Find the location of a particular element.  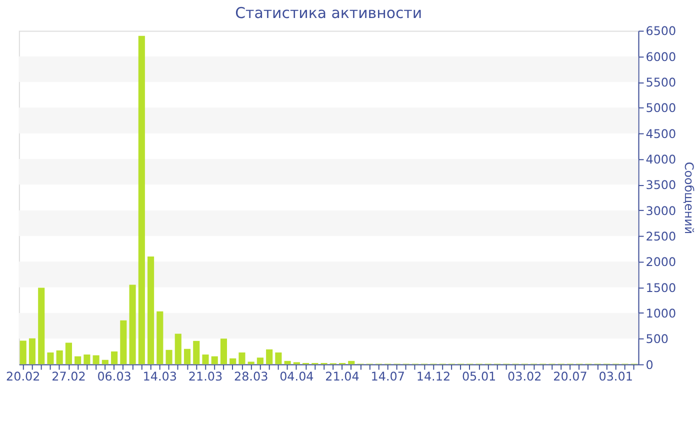

x-tick-label: 14.03 is located at coordinates (159, 377).